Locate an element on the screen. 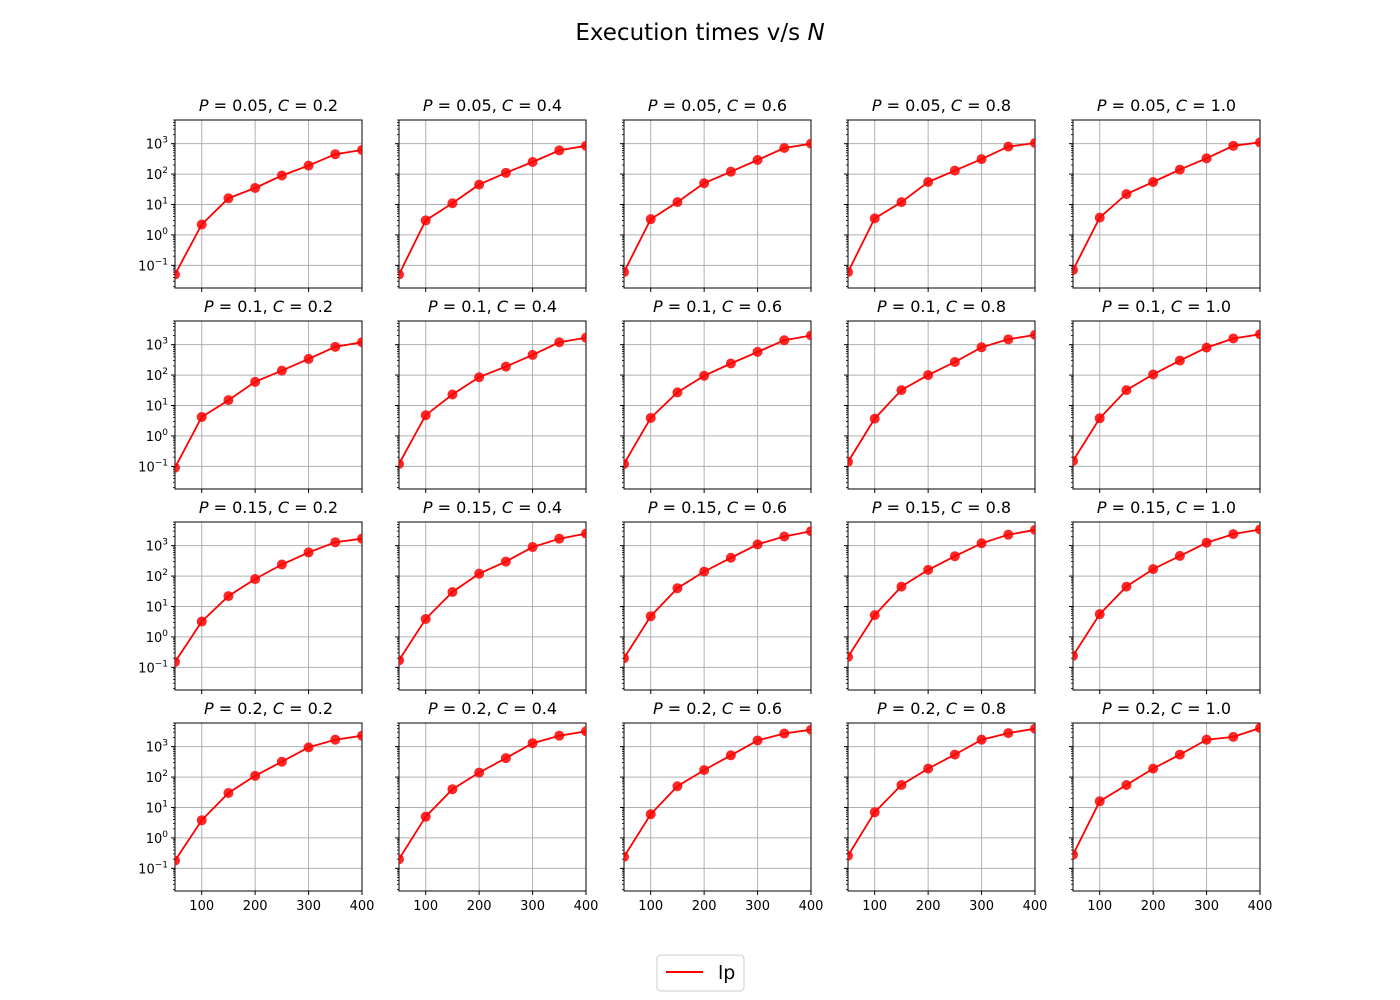 This screenshot has height=1000, width=1400. subplot-17: 100 200 300 400 P = 0.2, C = 0.4 is located at coordinates (496, 806).